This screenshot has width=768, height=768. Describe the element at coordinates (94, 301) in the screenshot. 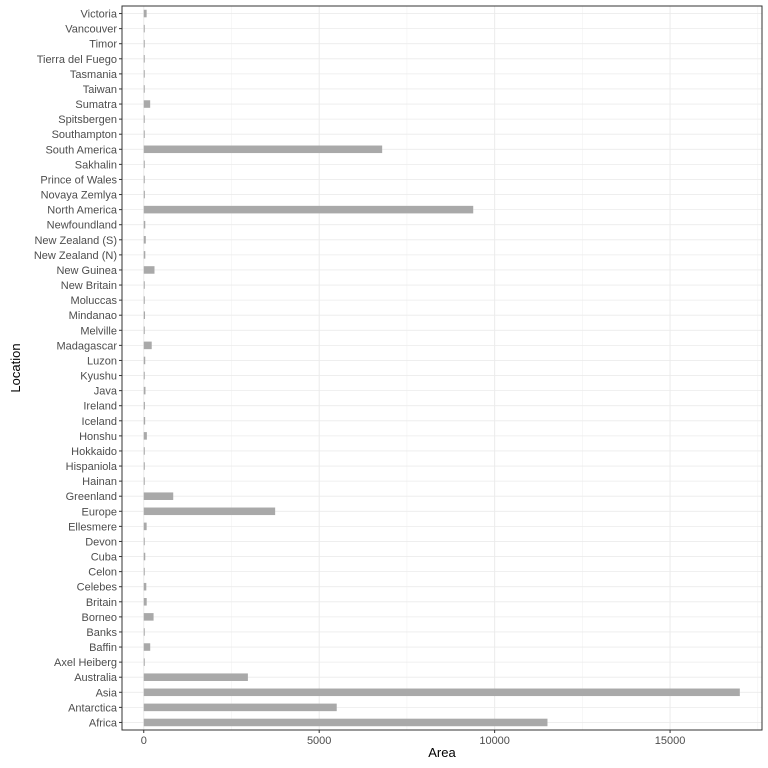

I see `y-tick-label: Moluccas` at that location.